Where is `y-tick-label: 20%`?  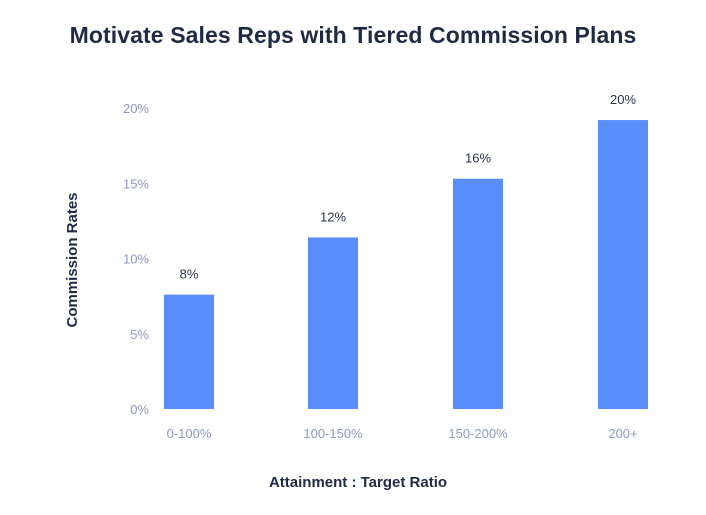
y-tick-label: 20% is located at coordinates (136, 108).